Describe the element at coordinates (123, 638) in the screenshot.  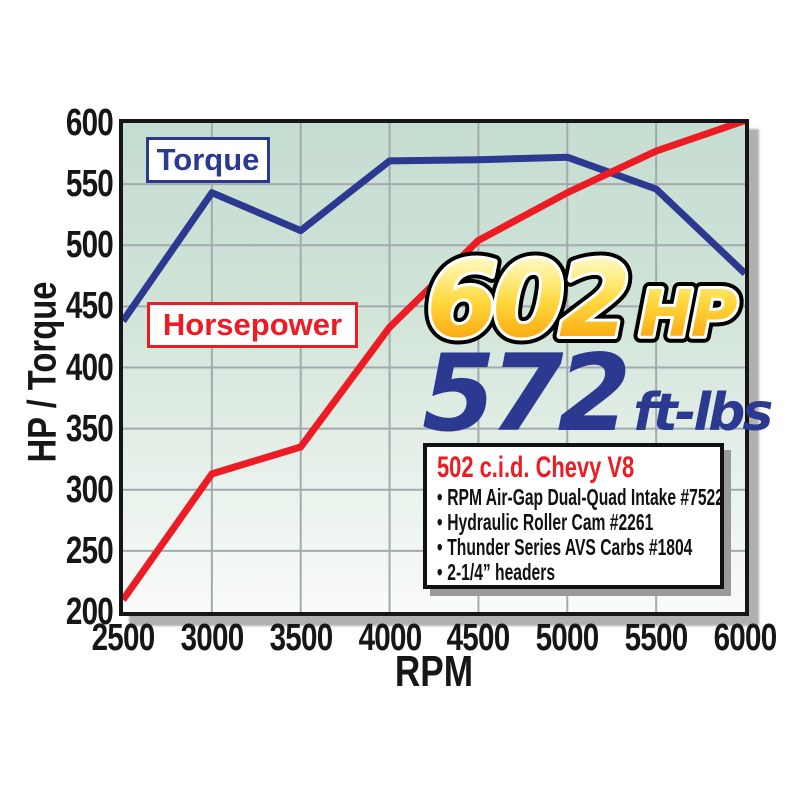
I see `x-tick: 2500` at that location.